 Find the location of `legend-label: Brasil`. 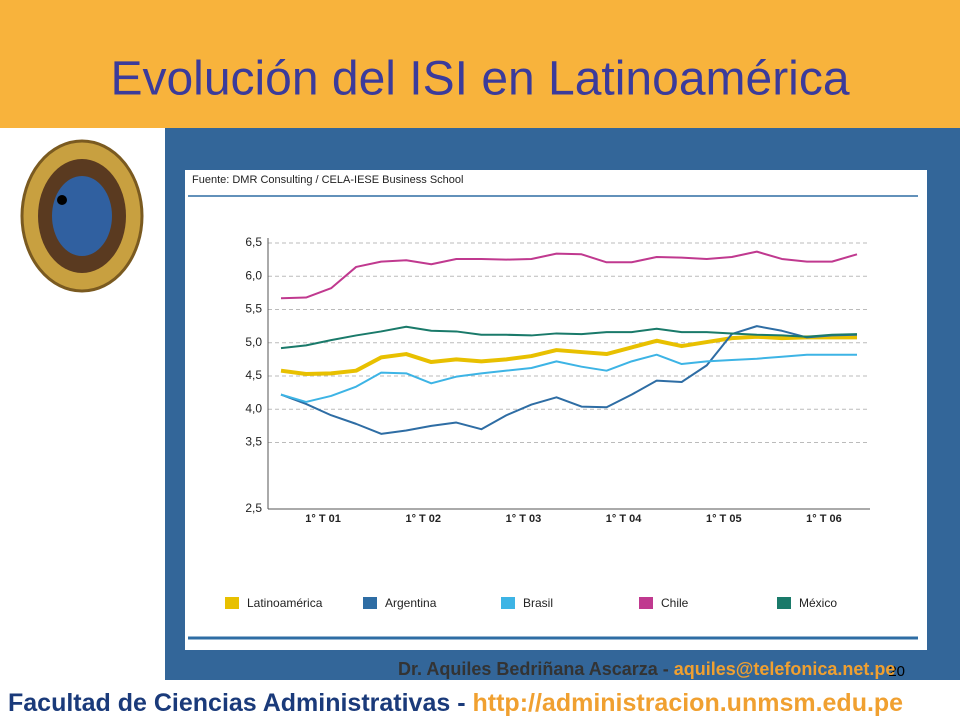

legend-label: Brasil is located at coordinates (538, 603).